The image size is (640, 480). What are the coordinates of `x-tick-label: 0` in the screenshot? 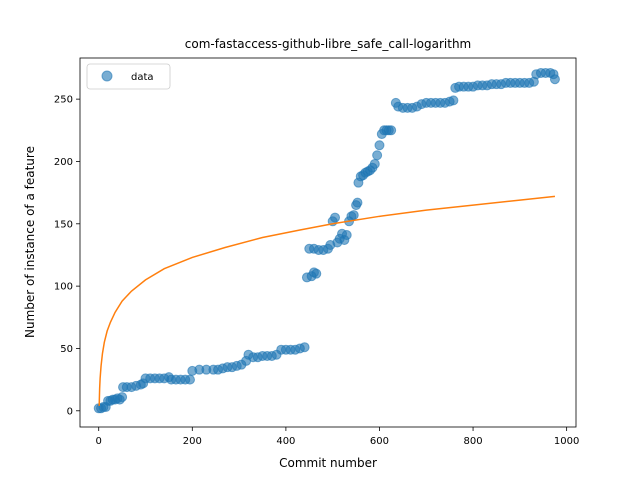 It's located at (99, 441).